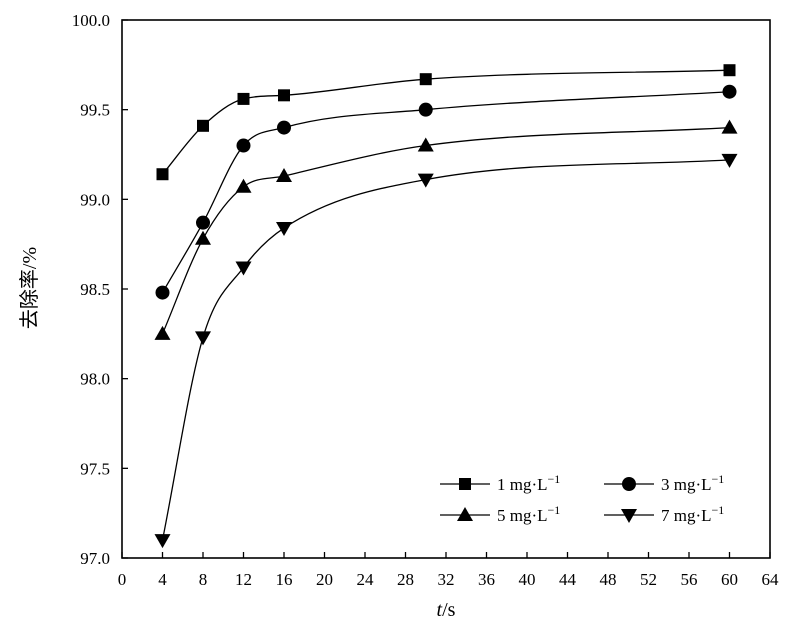 This screenshot has width=800, height=634. Describe the element at coordinates (95, 110) in the screenshot. I see `y-tick-label: 99.5` at that location.